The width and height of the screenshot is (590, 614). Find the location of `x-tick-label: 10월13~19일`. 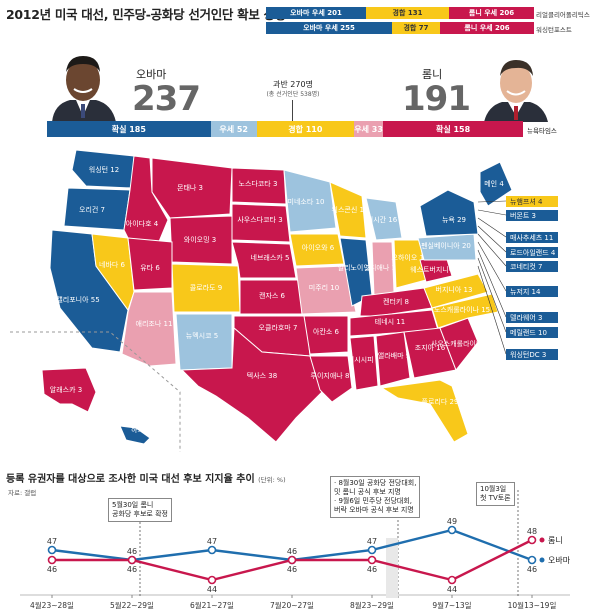

x-tick-label: 10월13~19일 is located at coordinates (532, 605).